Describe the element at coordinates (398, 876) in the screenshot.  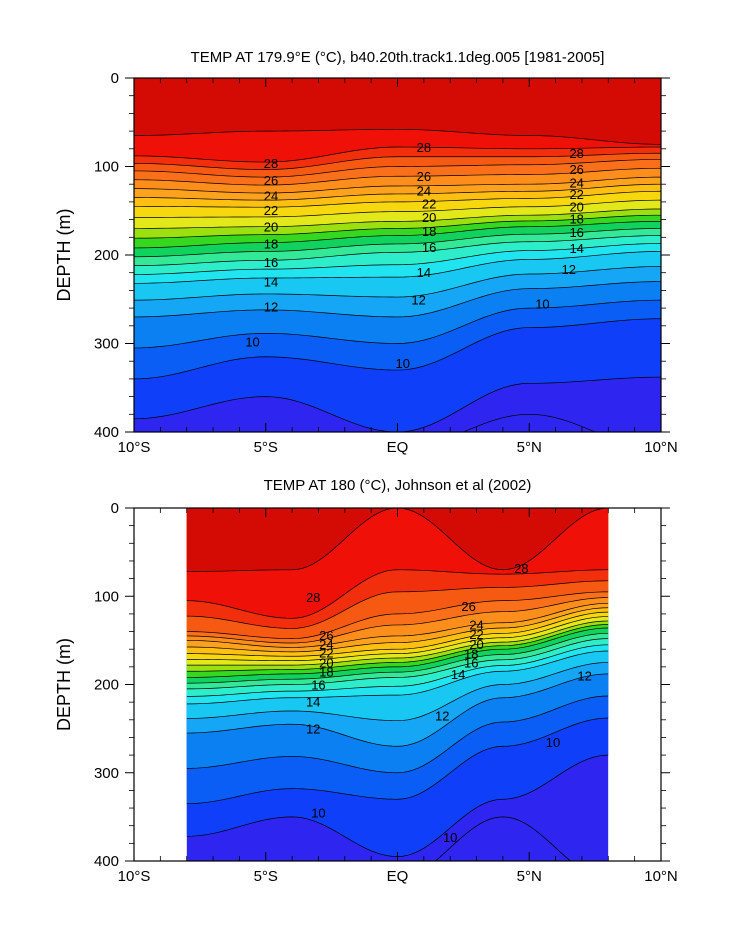
I see `x-tick-label: EQ` at that location.